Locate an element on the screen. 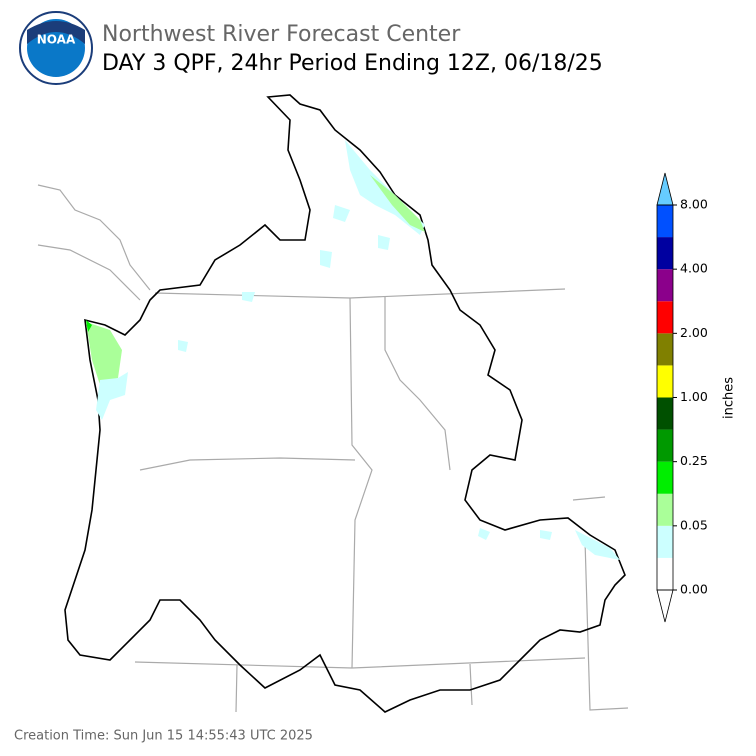 This screenshot has height=756, width=756. colorbar-tick-label: 0.00 is located at coordinates (694, 589).